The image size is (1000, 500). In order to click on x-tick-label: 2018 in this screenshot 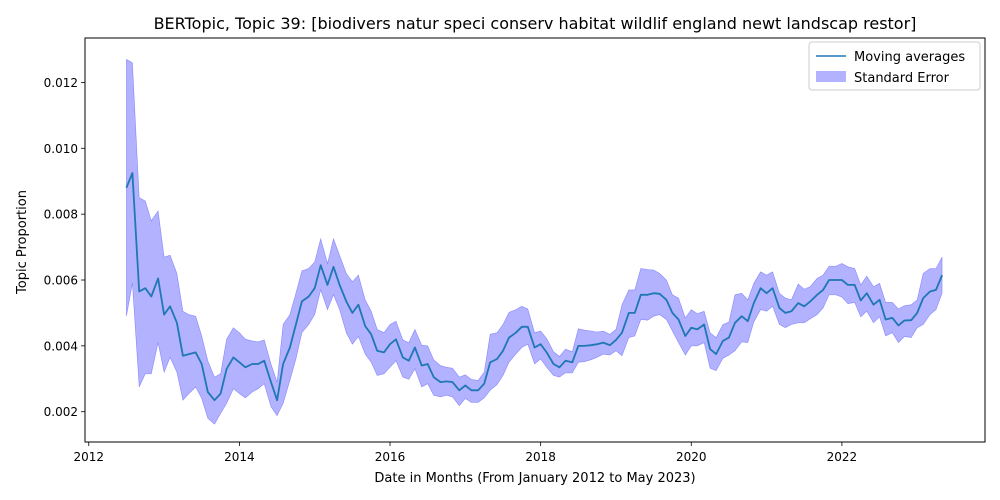, I will do `click(540, 457)`.